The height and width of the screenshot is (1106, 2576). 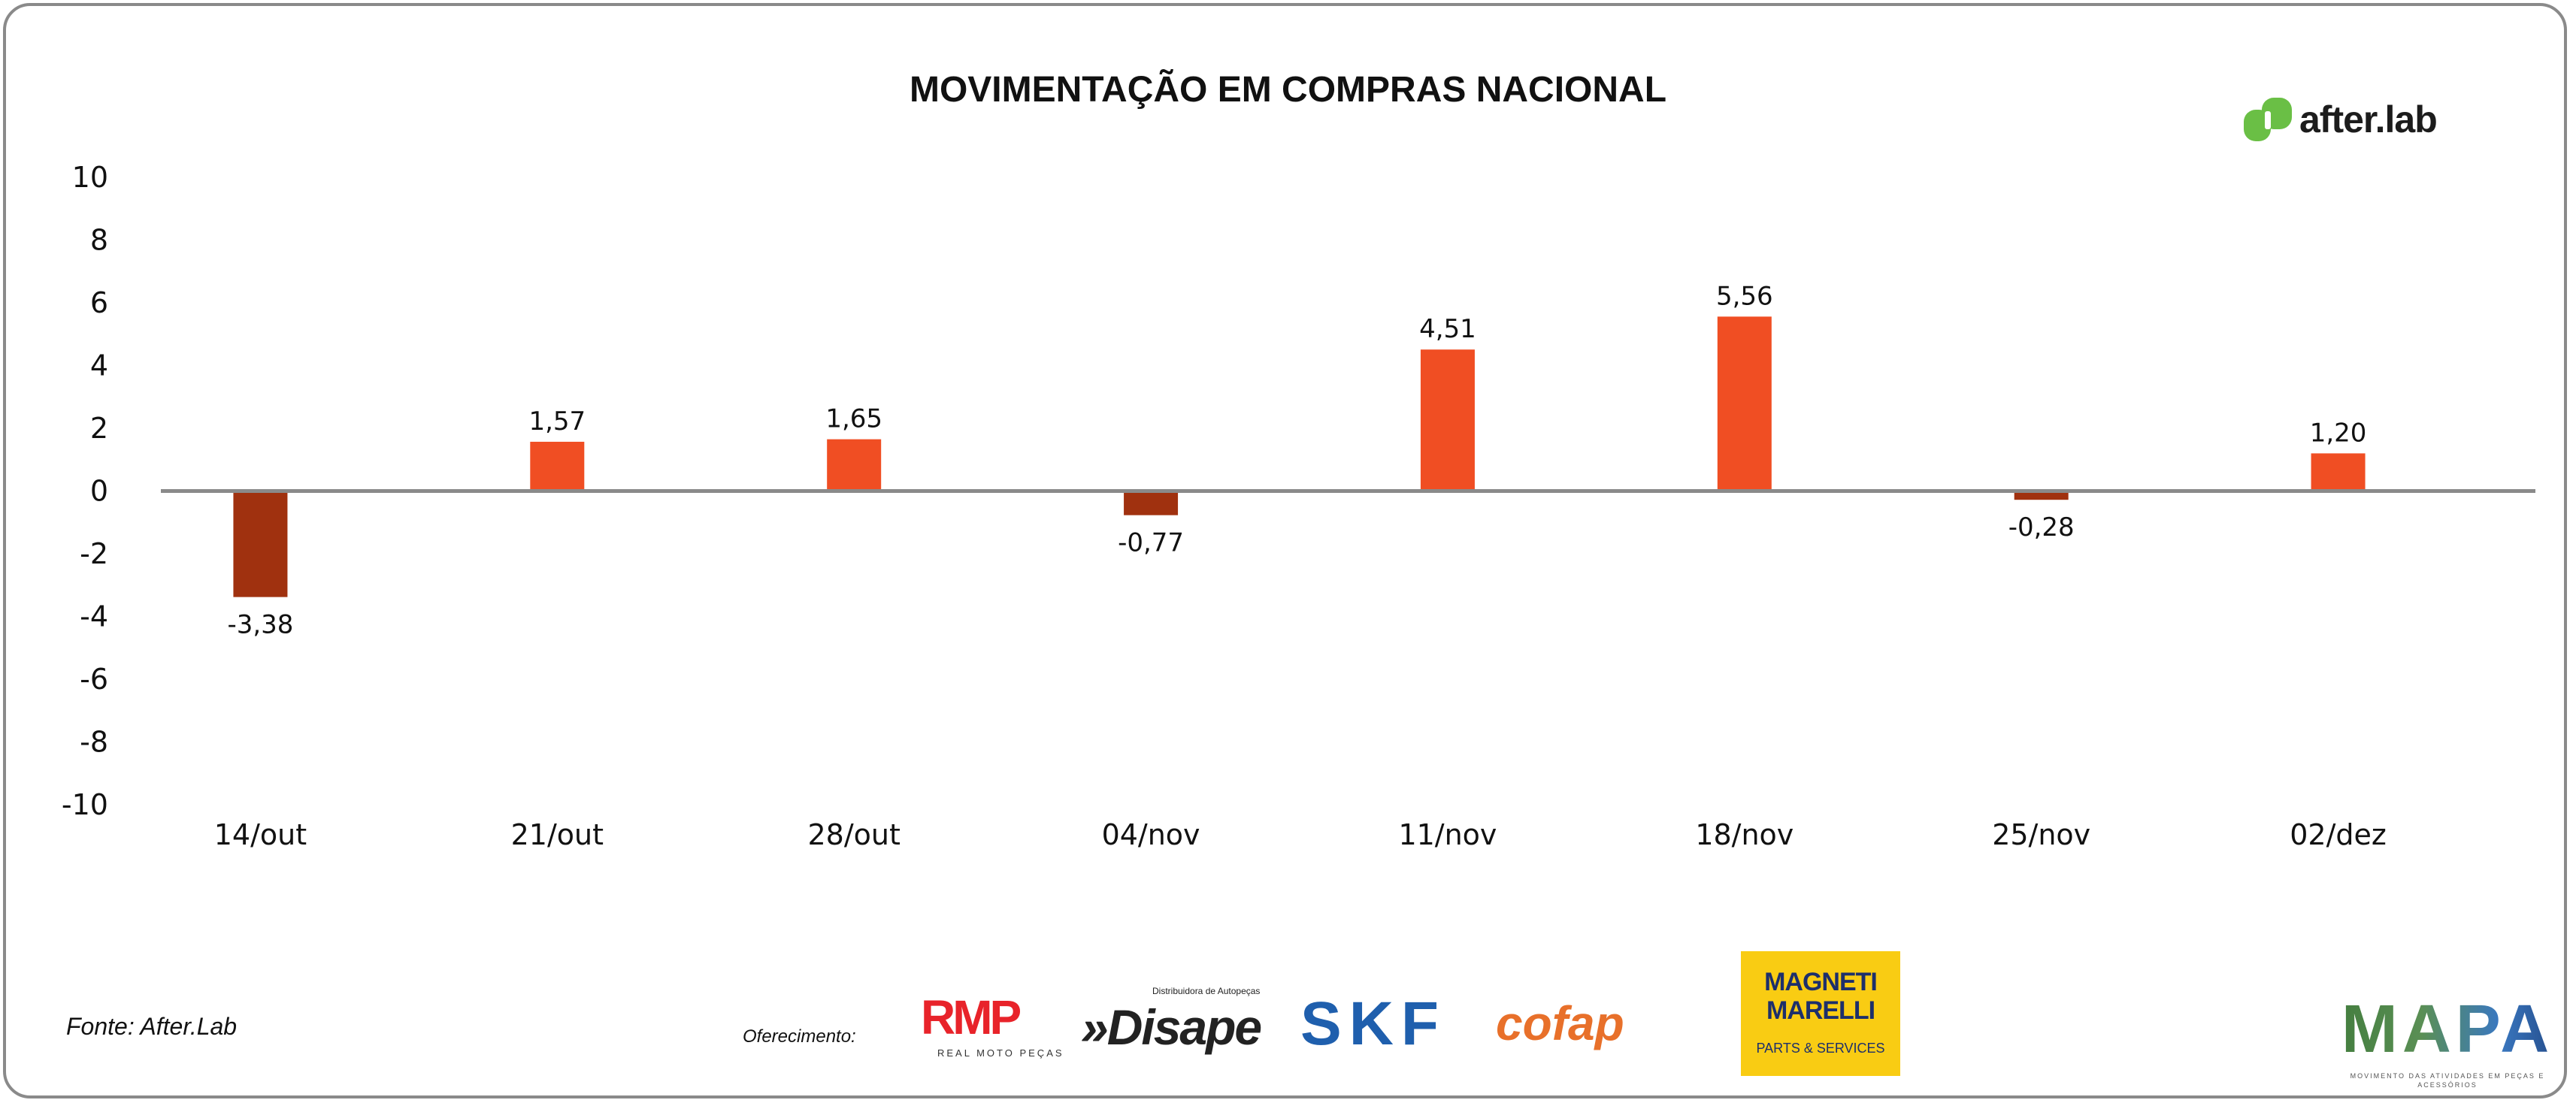 What do you see at coordinates (1206, 991) in the screenshot?
I see `disape-sub: Distribuidora de Autopeças` at bounding box center [1206, 991].